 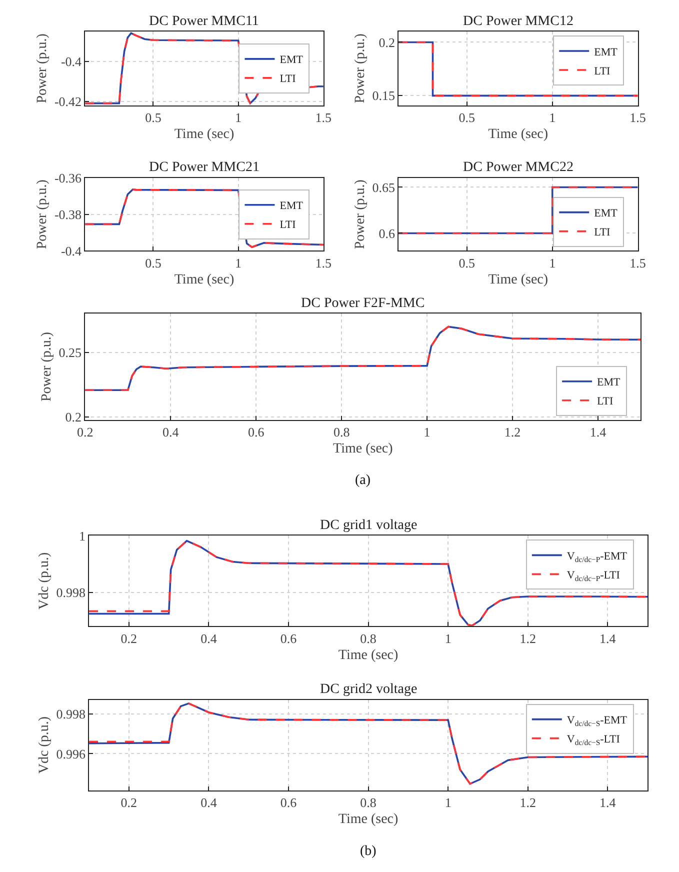 What do you see at coordinates (204, 167) in the screenshot?
I see `chart-title: DC Power MMC21` at bounding box center [204, 167].